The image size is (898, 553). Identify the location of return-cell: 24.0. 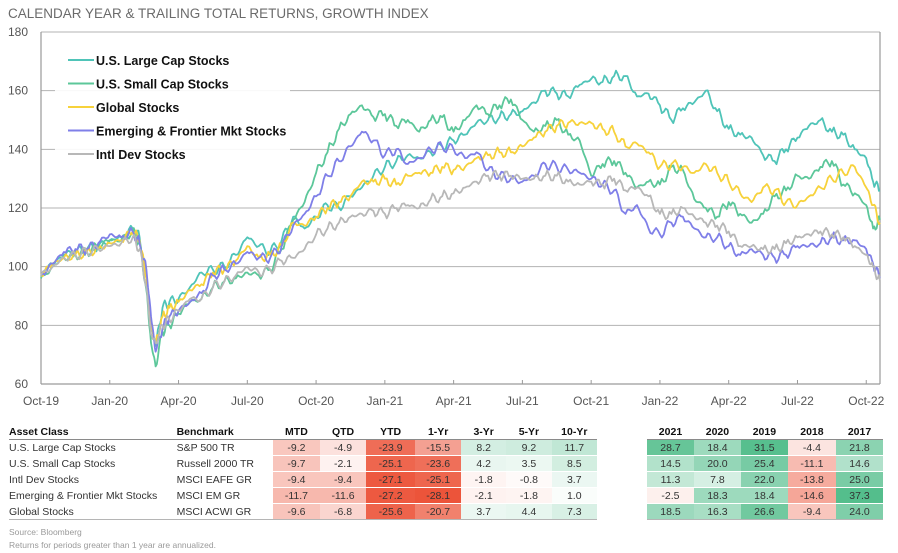
(859, 511).